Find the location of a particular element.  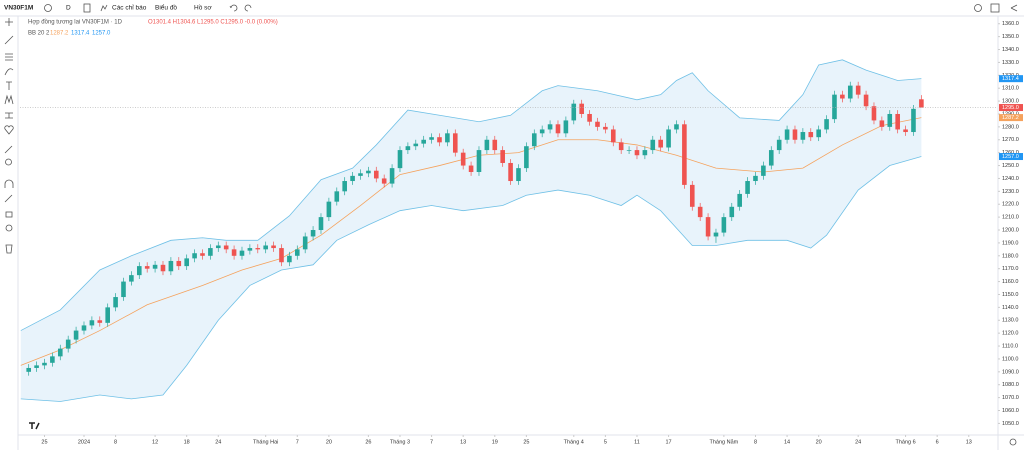

chart-button: Biểu đồ is located at coordinates (166, 7).